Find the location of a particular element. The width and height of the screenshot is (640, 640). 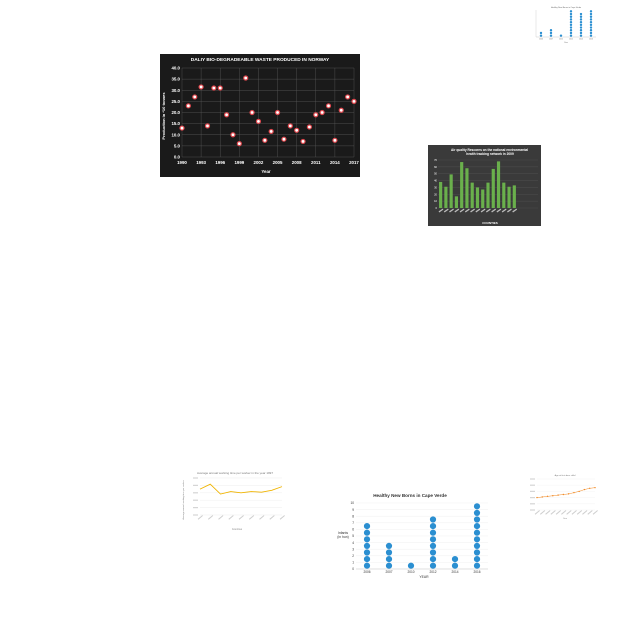

x-tick-label: 2011 is located at coordinates (316, 162).